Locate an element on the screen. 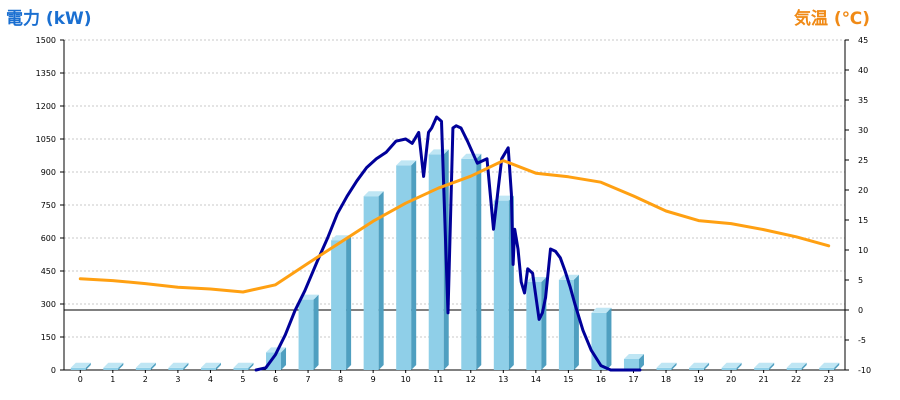 The height and width of the screenshot is (400, 900). left-tick-label: 150 is located at coordinates (48, 337).